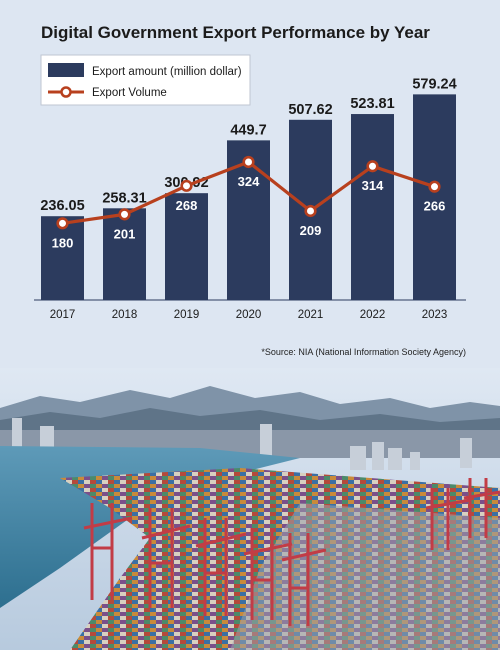 This screenshot has height=650, width=500. What do you see at coordinates (124, 214) in the screenshot?
I see `volume-point-2018` at bounding box center [124, 214].